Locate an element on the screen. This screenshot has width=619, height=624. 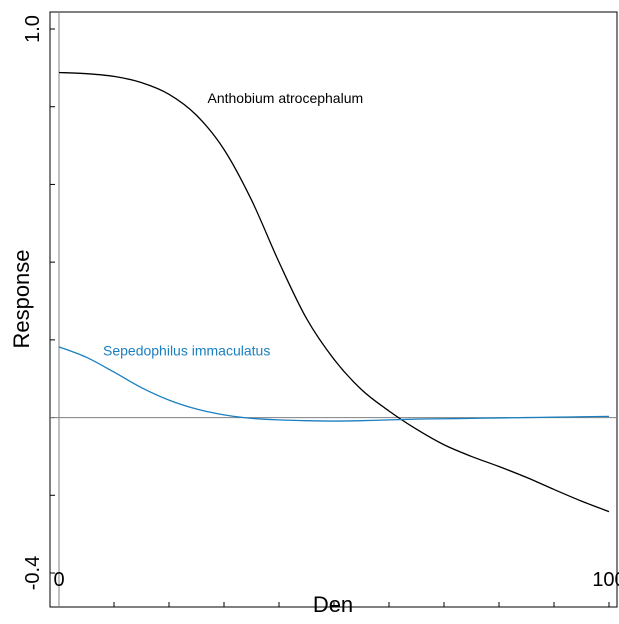
x-tick-label: 0 is located at coordinates (58, 580).